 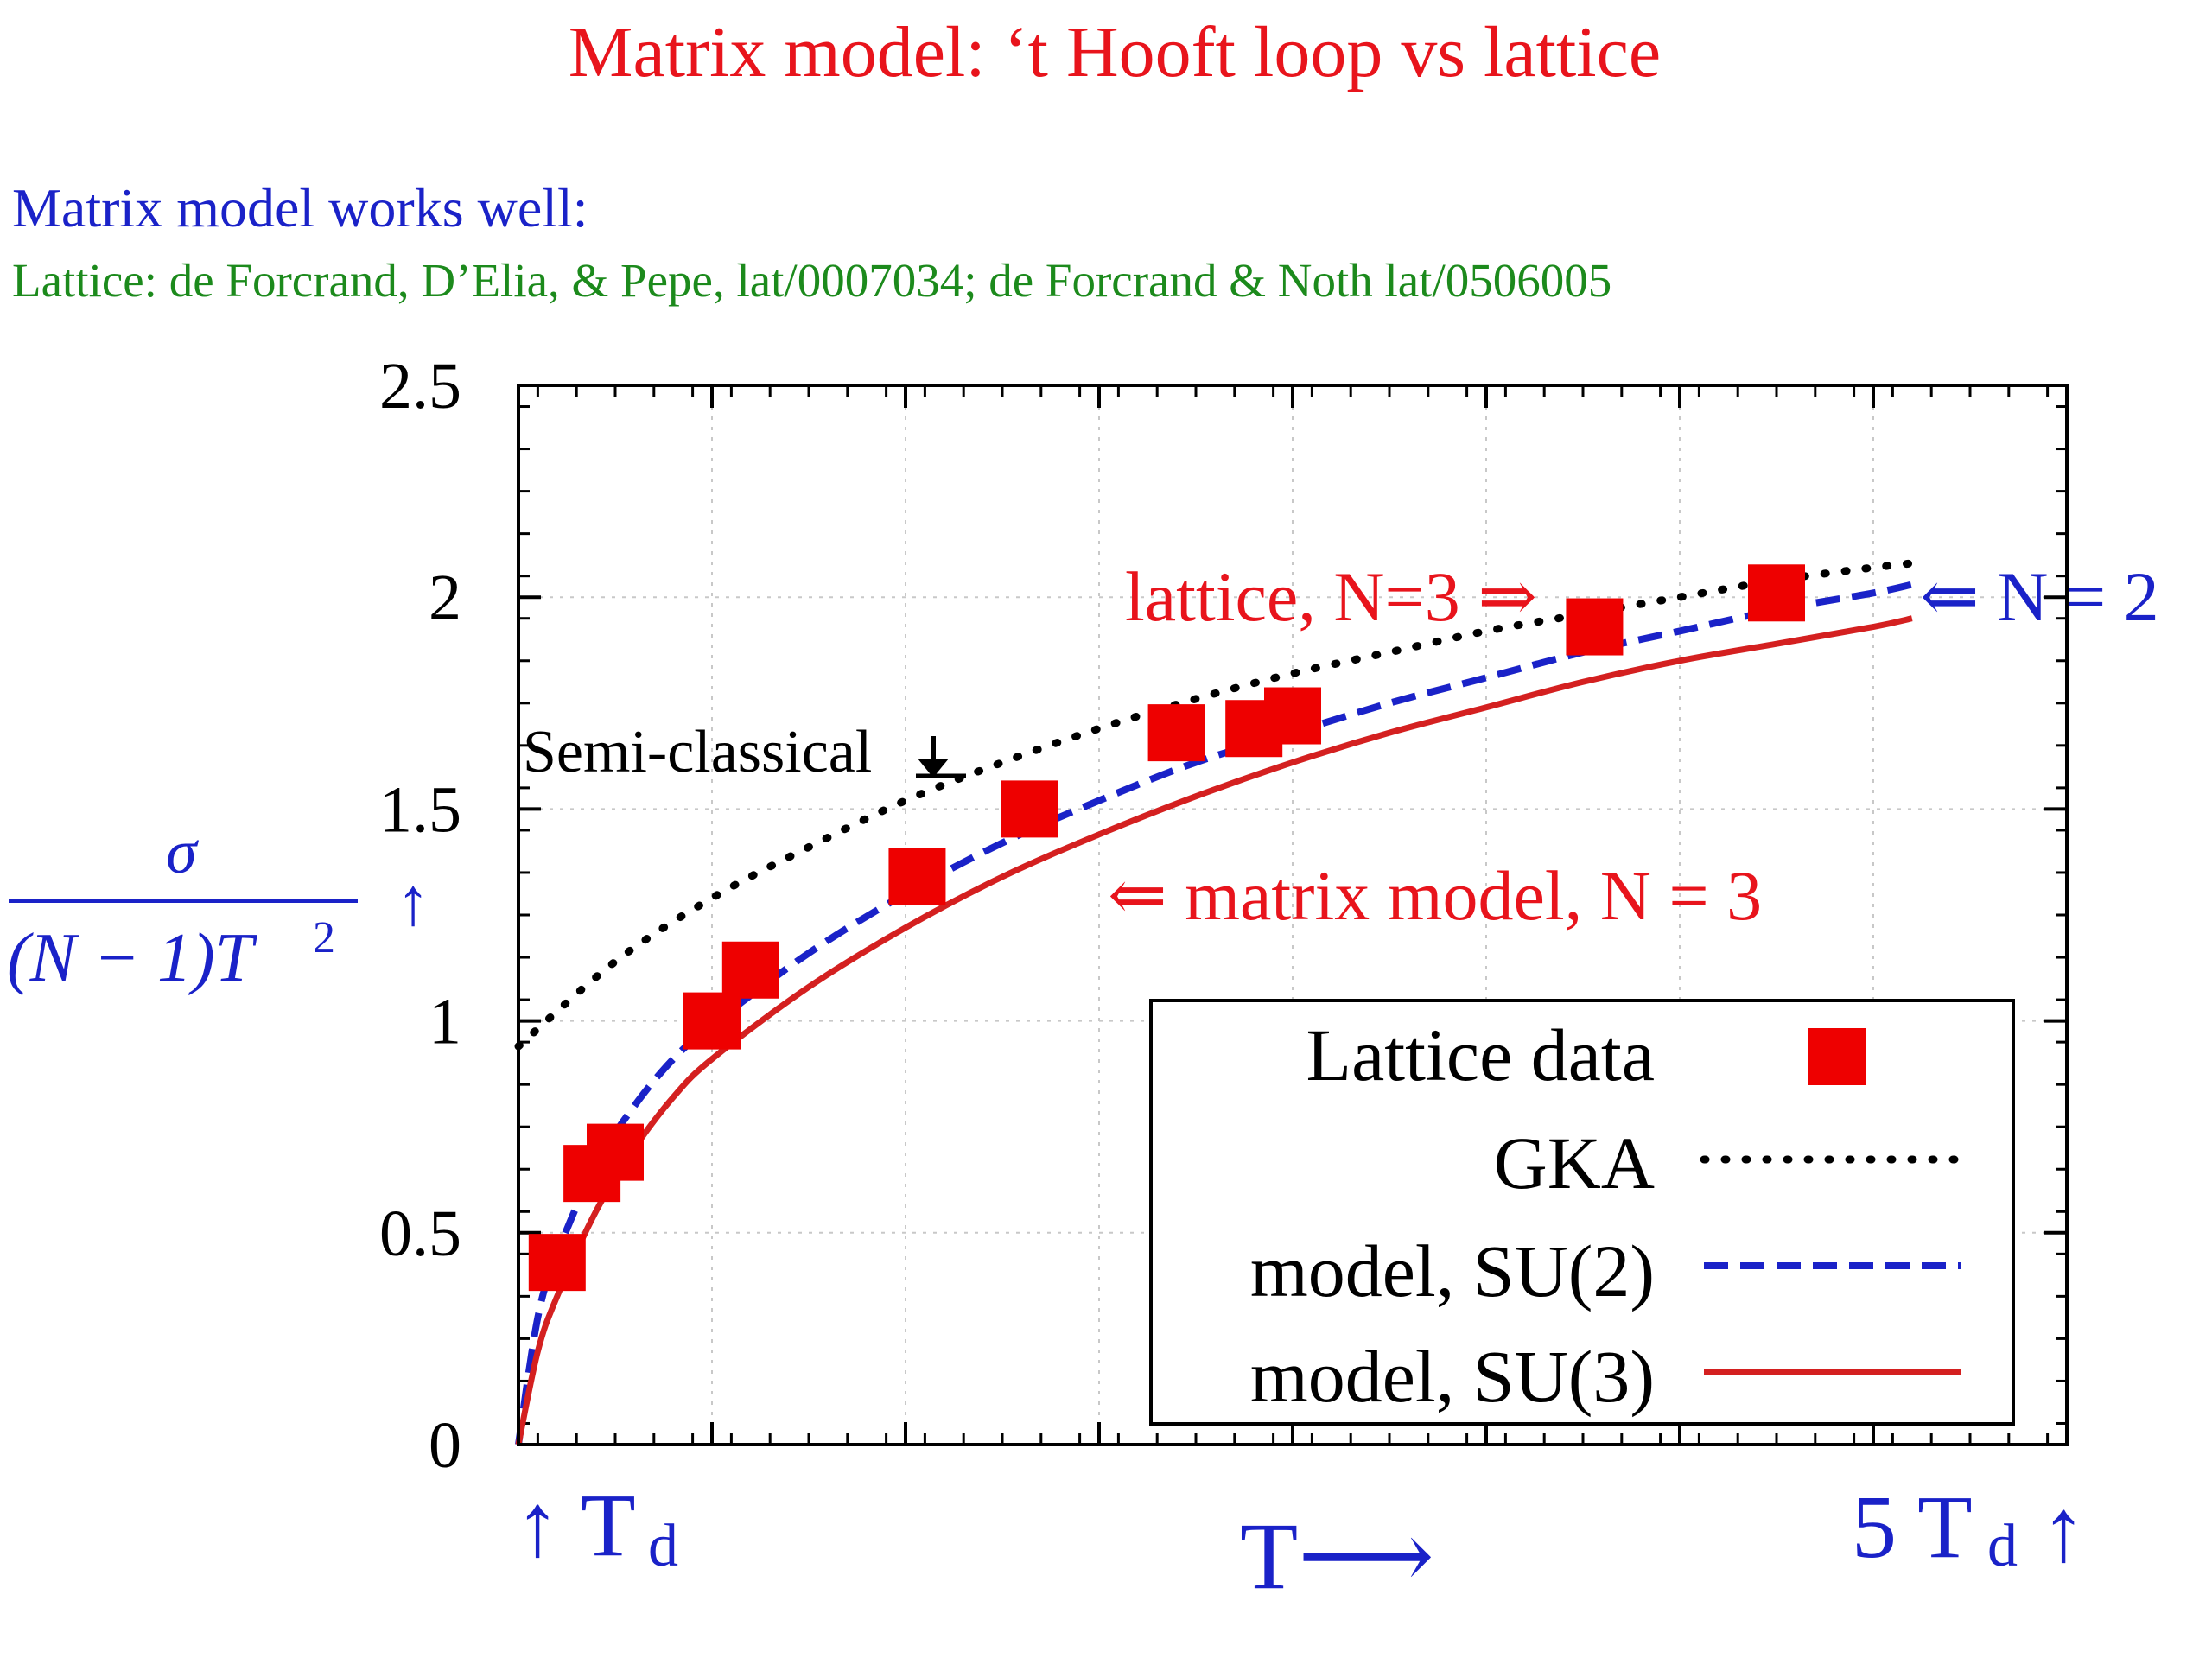 What do you see at coordinates (445, 1445) in the screenshot?
I see `y-tick-label-0: 0` at bounding box center [445, 1445].